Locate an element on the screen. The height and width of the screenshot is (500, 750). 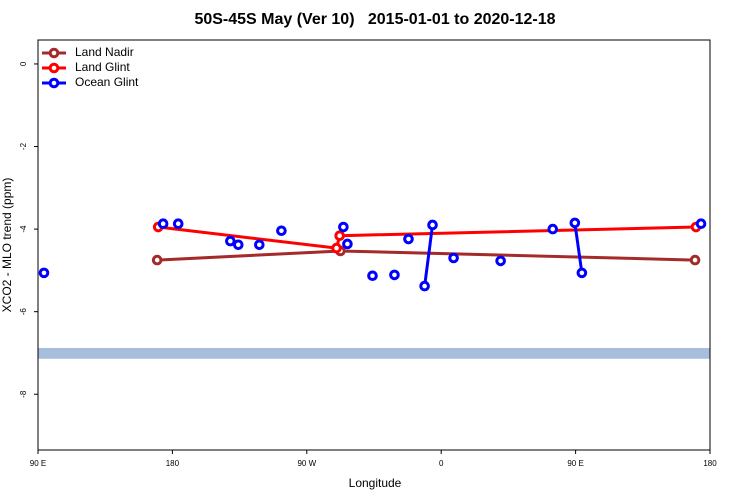
x-tick-label: 0 is located at coordinates (441, 463).